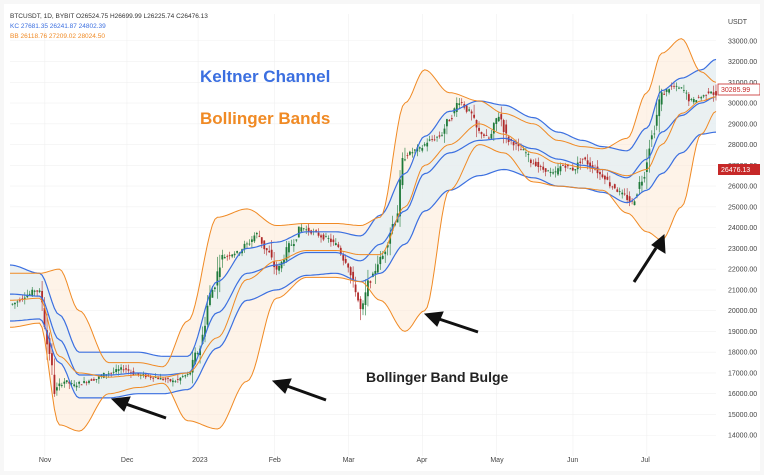 The image size is (764, 475). What do you see at coordinates (437, 377) in the screenshot?
I see `bulge-annotation: Bollinger Band Bulge` at bounding box center [437, 377].